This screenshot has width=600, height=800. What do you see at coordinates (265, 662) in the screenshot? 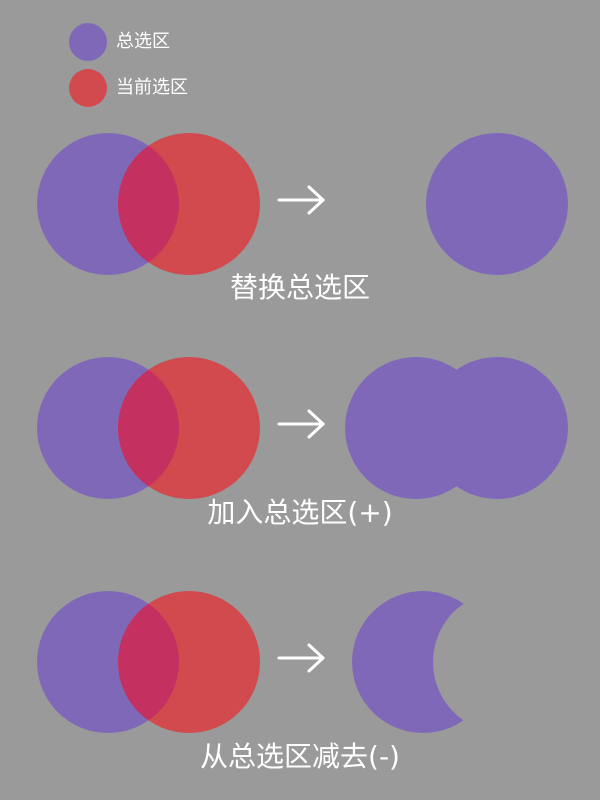
I see `row-subtract` at bounding box center [265, 662].